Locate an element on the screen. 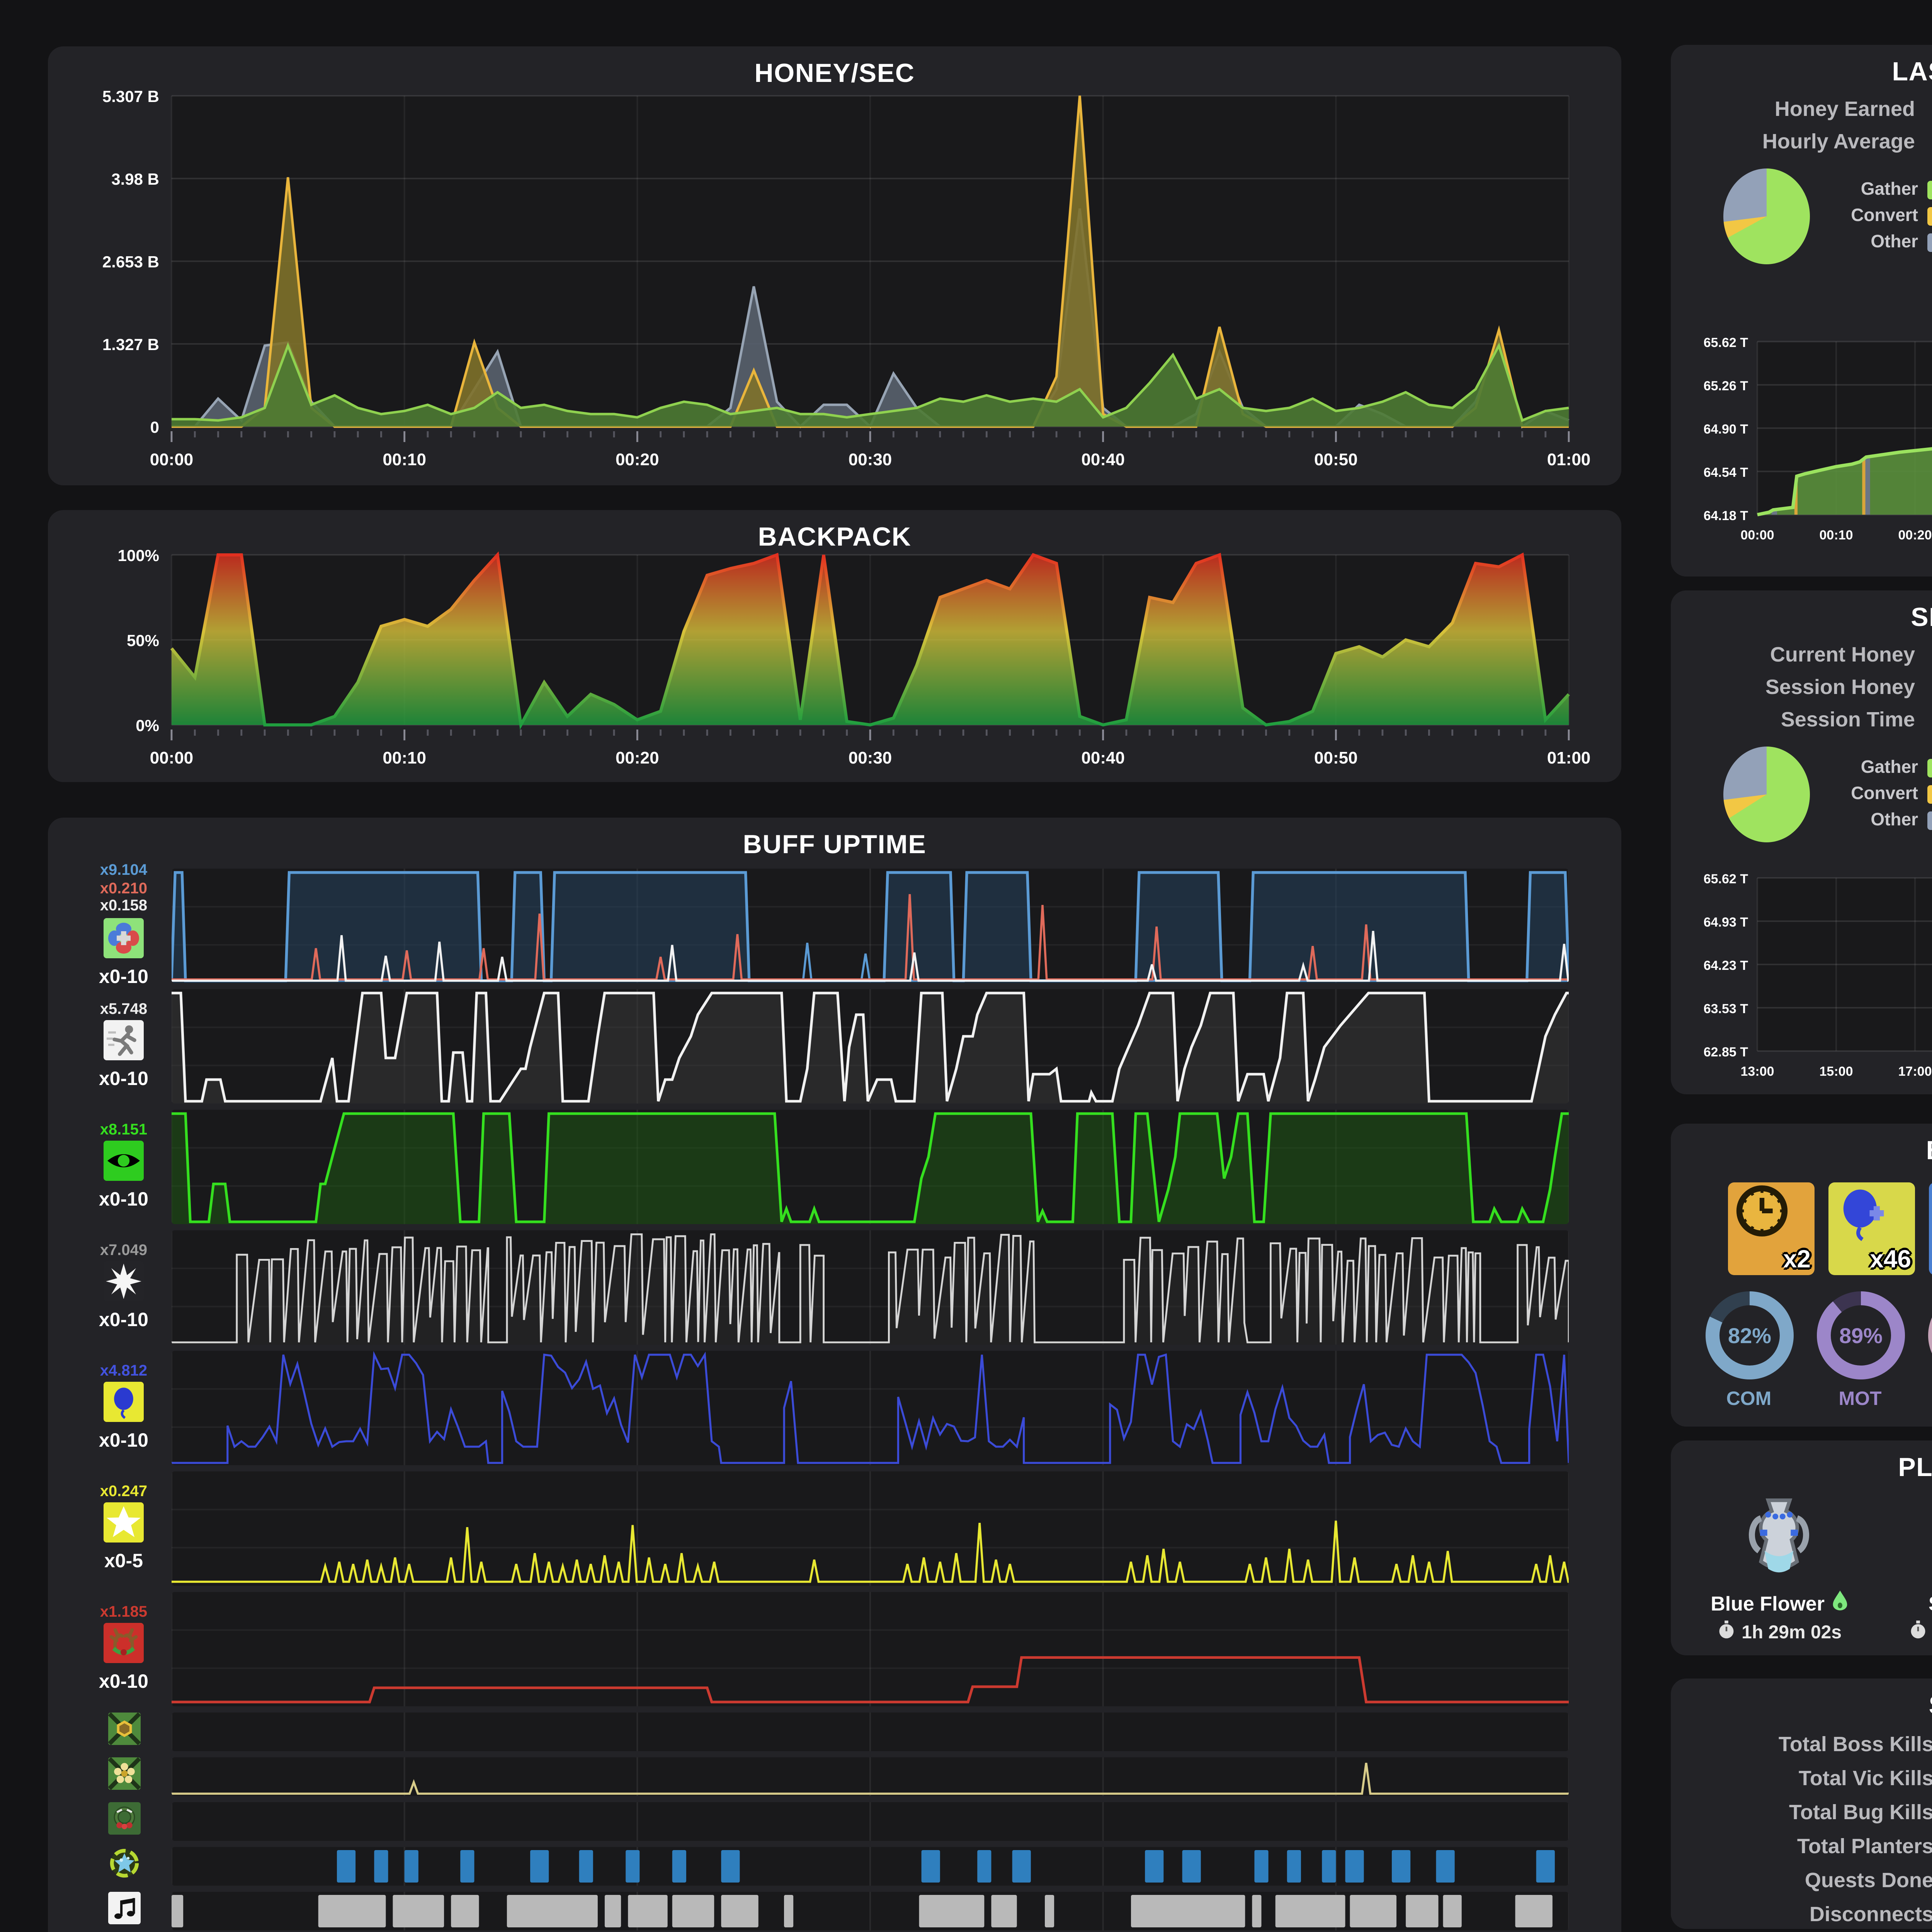  buff-row-chart-honeycomb-field is located at coordinates (871, 1732).